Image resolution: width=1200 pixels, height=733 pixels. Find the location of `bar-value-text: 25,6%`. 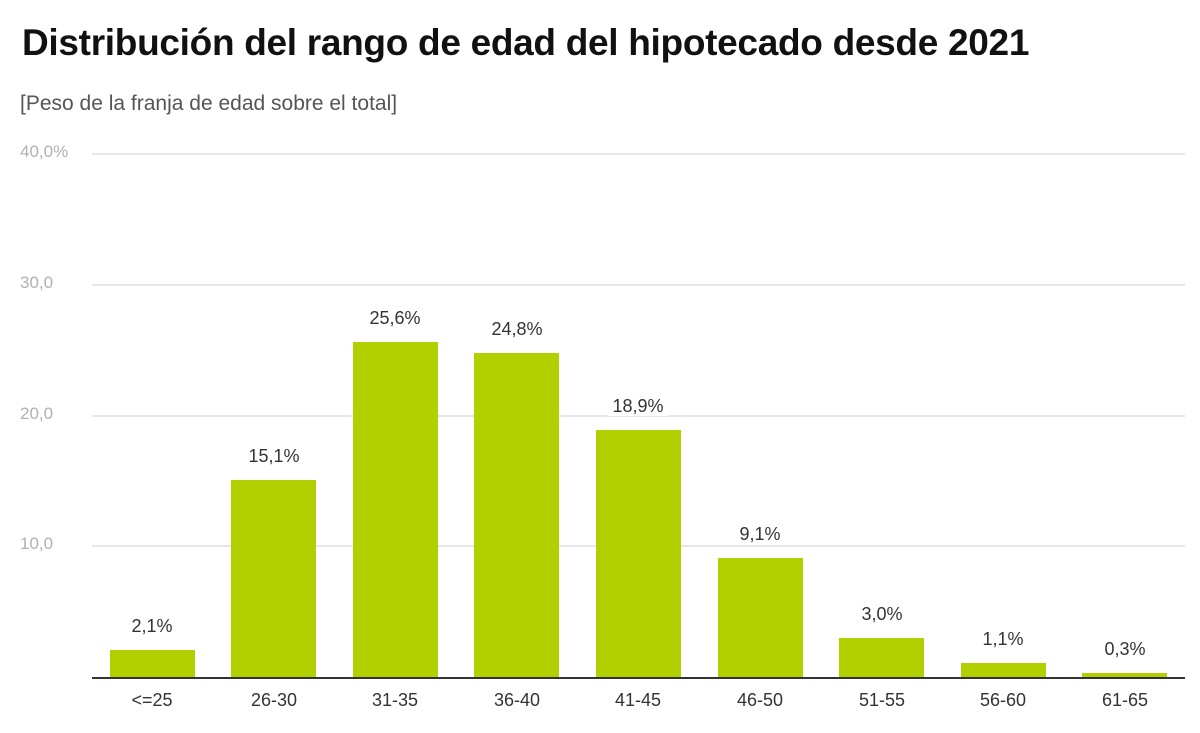

bar-value-text: 25,6% is located at coordinates (395, 318).